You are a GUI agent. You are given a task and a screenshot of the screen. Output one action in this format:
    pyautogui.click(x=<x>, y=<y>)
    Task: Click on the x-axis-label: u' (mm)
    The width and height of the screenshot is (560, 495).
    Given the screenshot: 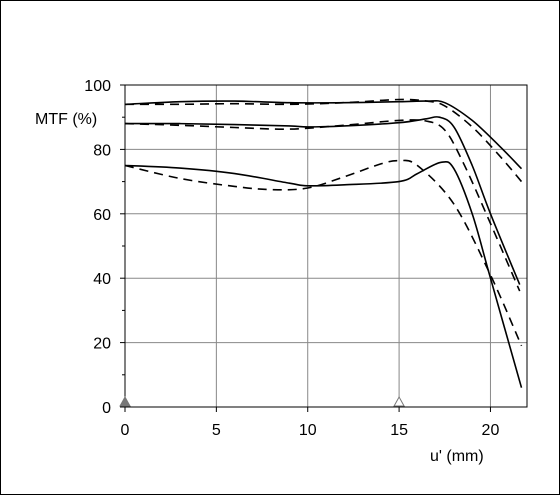 What is the action you would take?
    pyautogui.click(x=457, y=456)
    